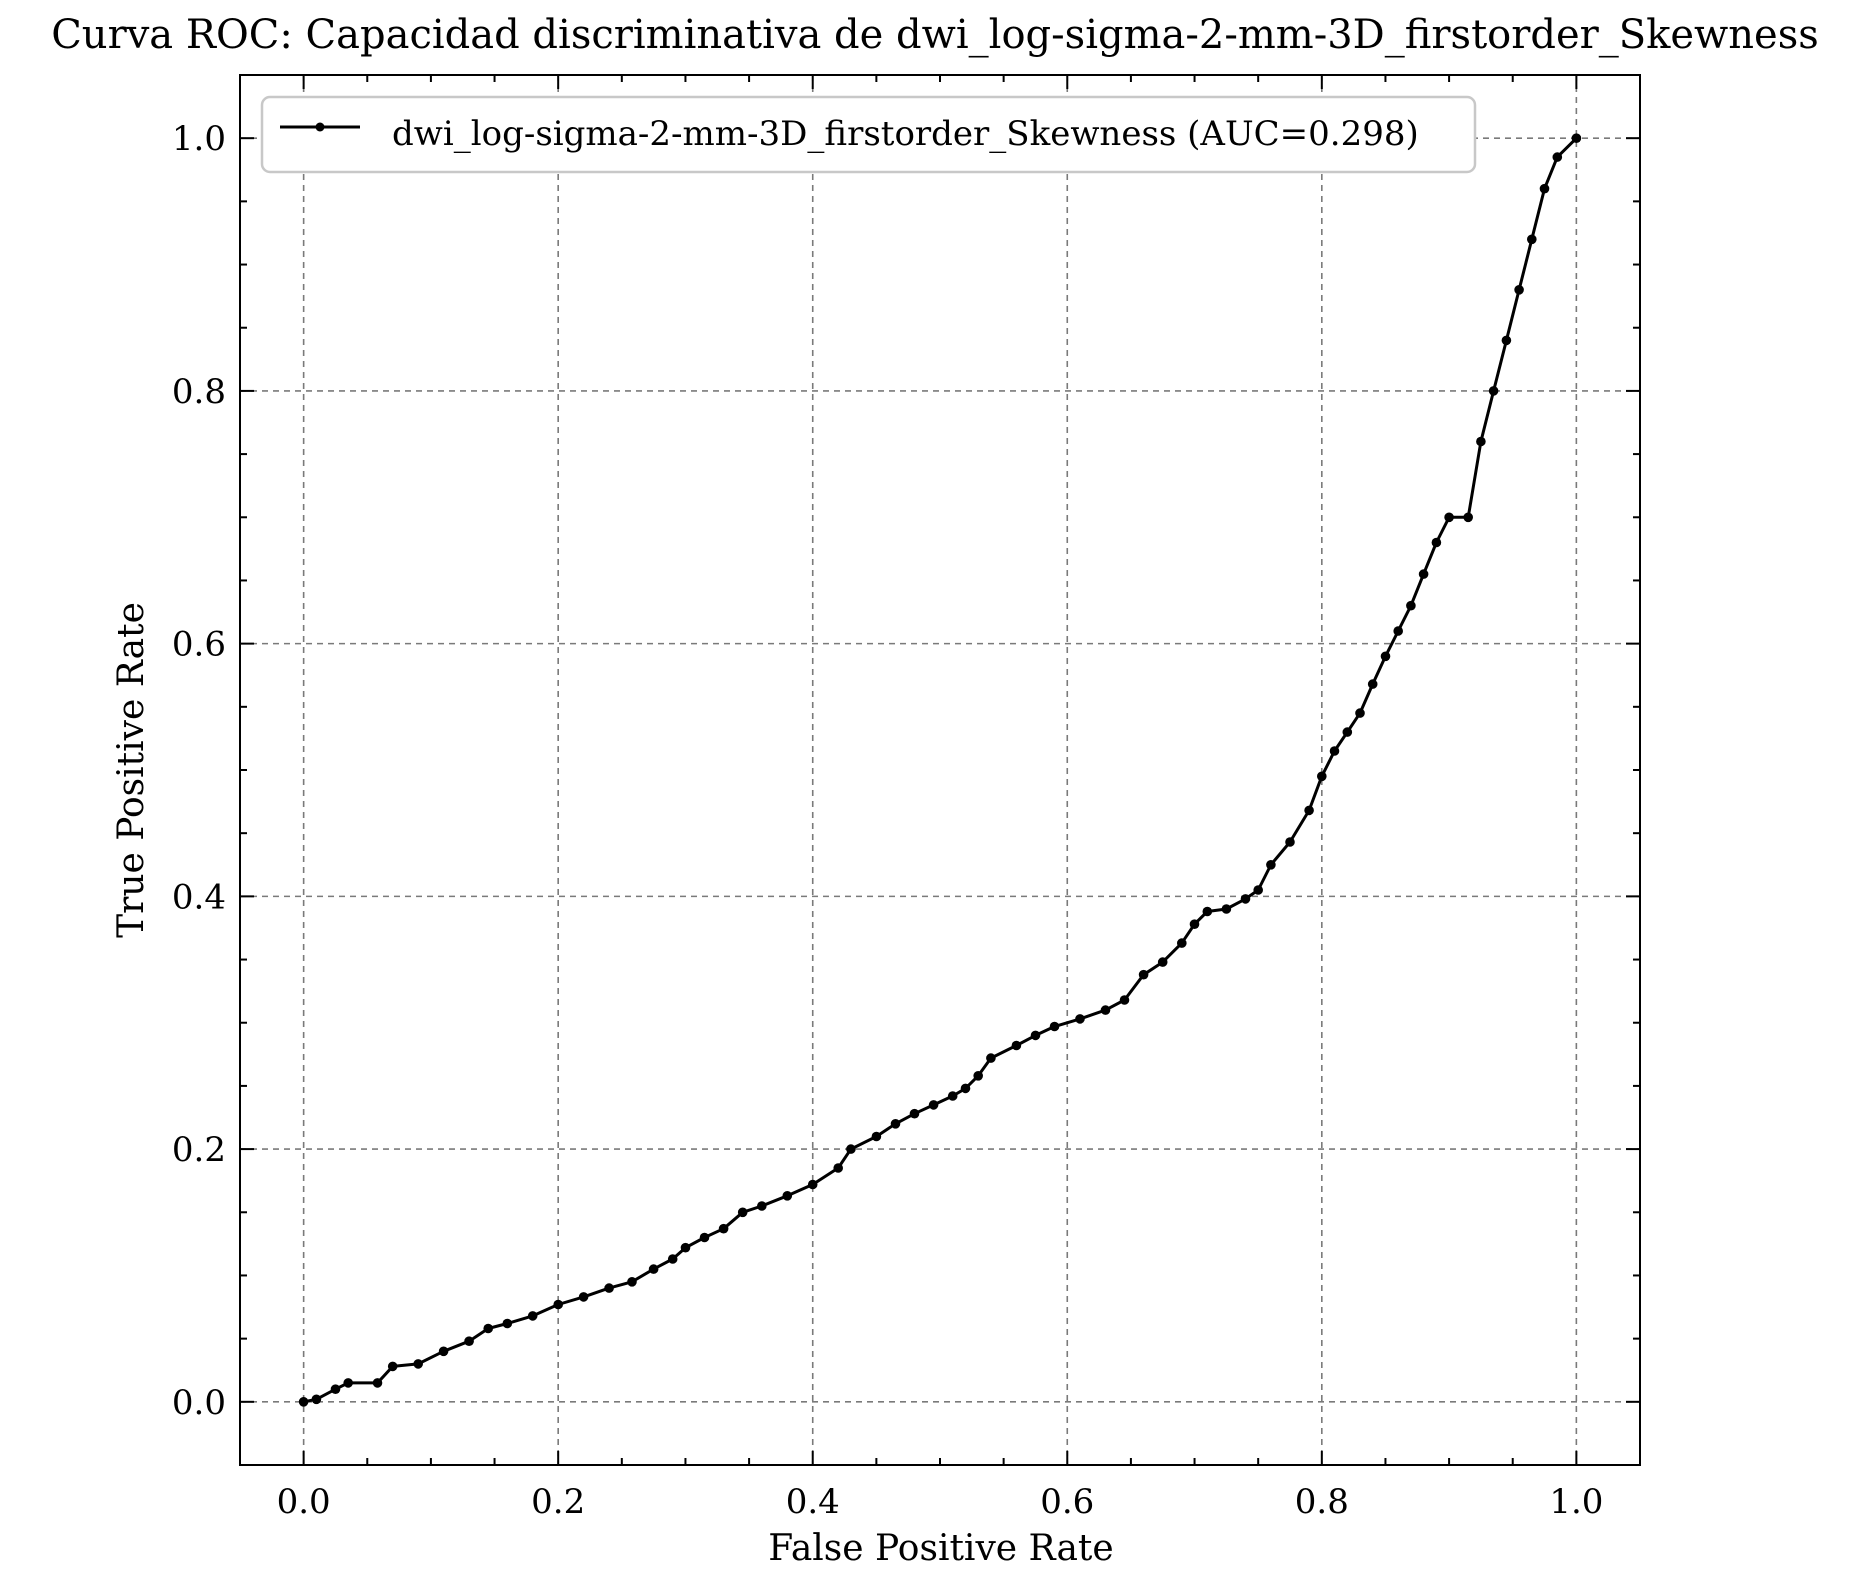 The width and height of the screenshot is (1871, 1580). What do you see at coordinates (131, 770) in the screenshot?
I see `y-axis-label: True Positive Rate` at bounding box center [131, 770].